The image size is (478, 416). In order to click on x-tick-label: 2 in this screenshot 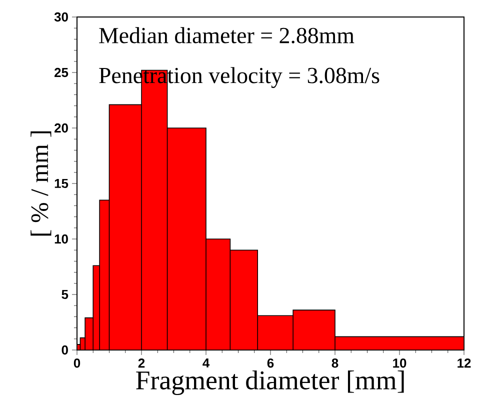, I will do `click(141, 363)`.